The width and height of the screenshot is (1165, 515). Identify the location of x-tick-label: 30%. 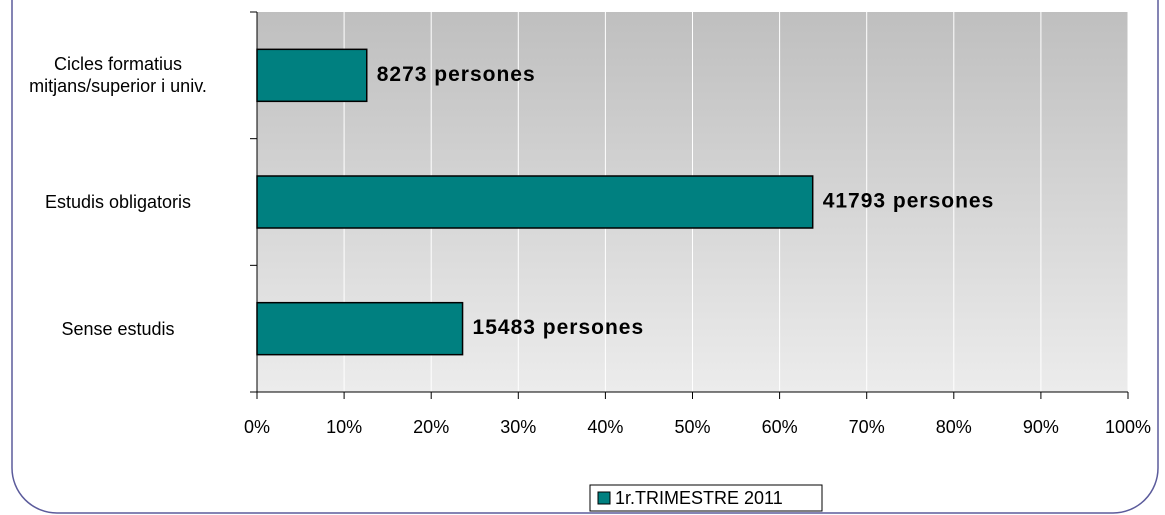
(518, 427).